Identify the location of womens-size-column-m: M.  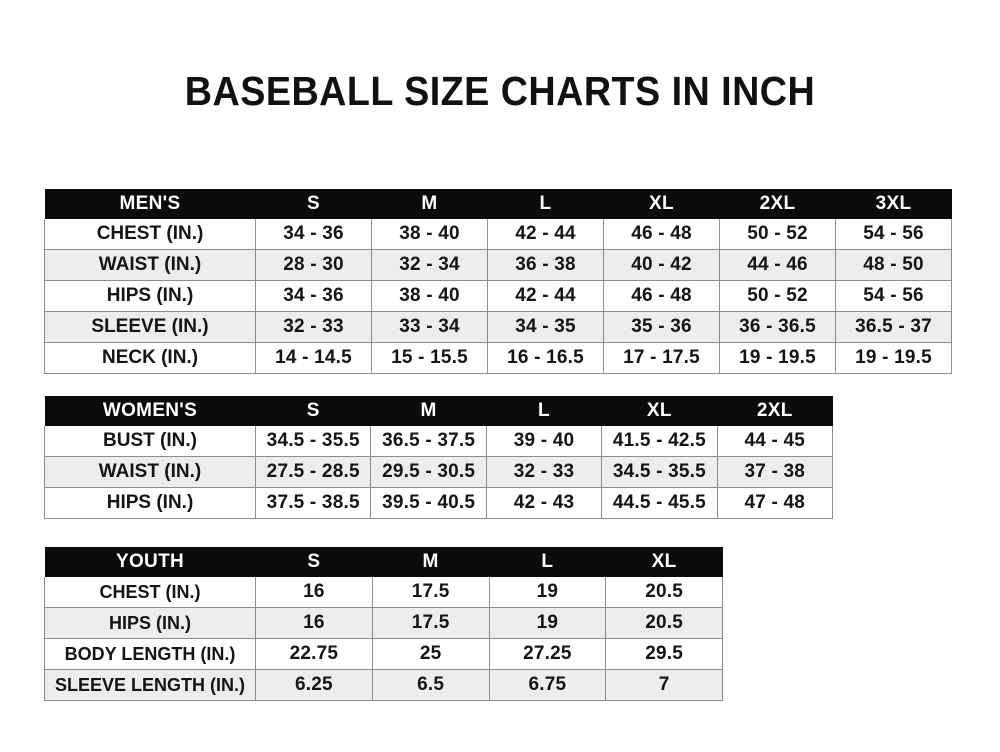
(428, 411).